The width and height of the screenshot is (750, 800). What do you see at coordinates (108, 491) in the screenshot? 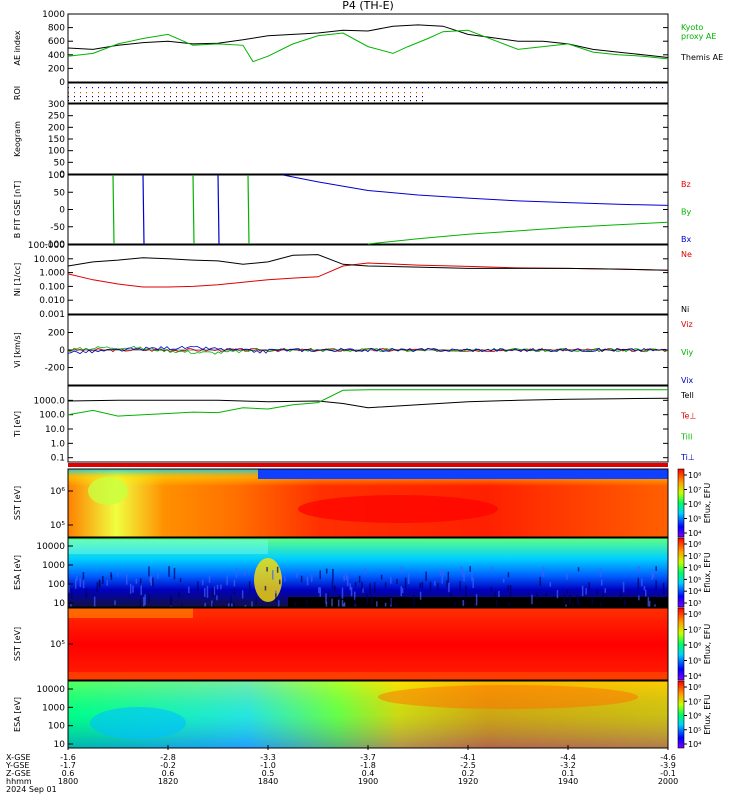
I see `sst1-green-blob` at bounding box center [108, 491].